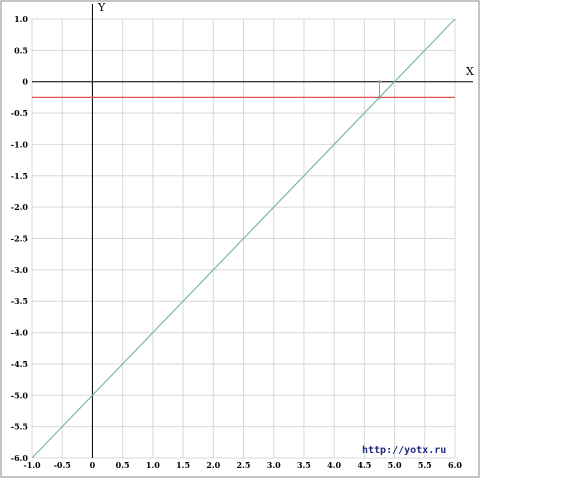 This screenshot has width=575, height=480. I want to click on y-tick-label: -5.5, so click(19, 427).